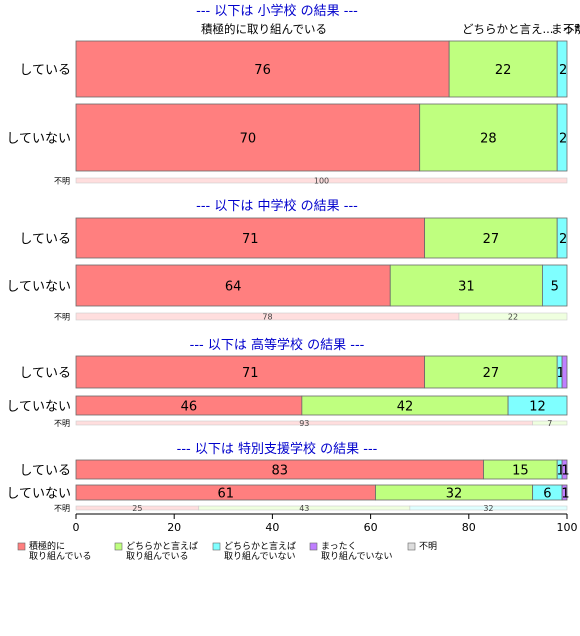 This screenshot has height=636, width=580. Describe the element at coordinates (76, 527) in the screenshot. I see `x-tick-label: 0` at that location.